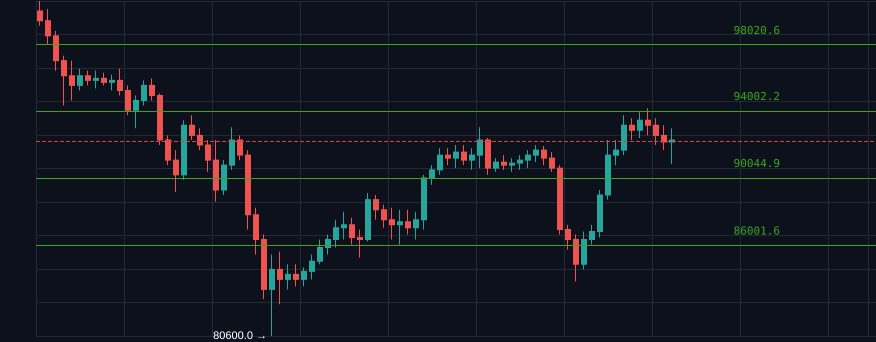 This screenshot has width=876, height=342. Describe the element at coordinates (757, 231) in the screenshot. I see `annotation: 86001.6` at that location.